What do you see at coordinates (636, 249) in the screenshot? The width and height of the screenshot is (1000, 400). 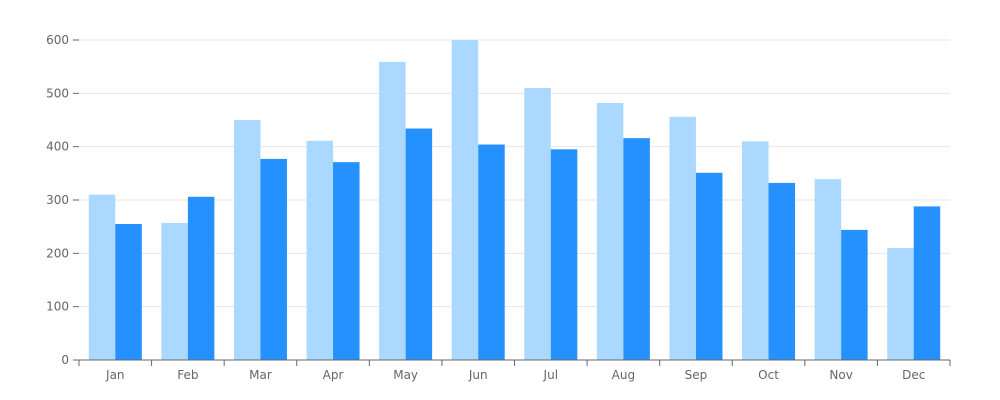 I see `bar-series2-aug` at bounding box center [636, 249].